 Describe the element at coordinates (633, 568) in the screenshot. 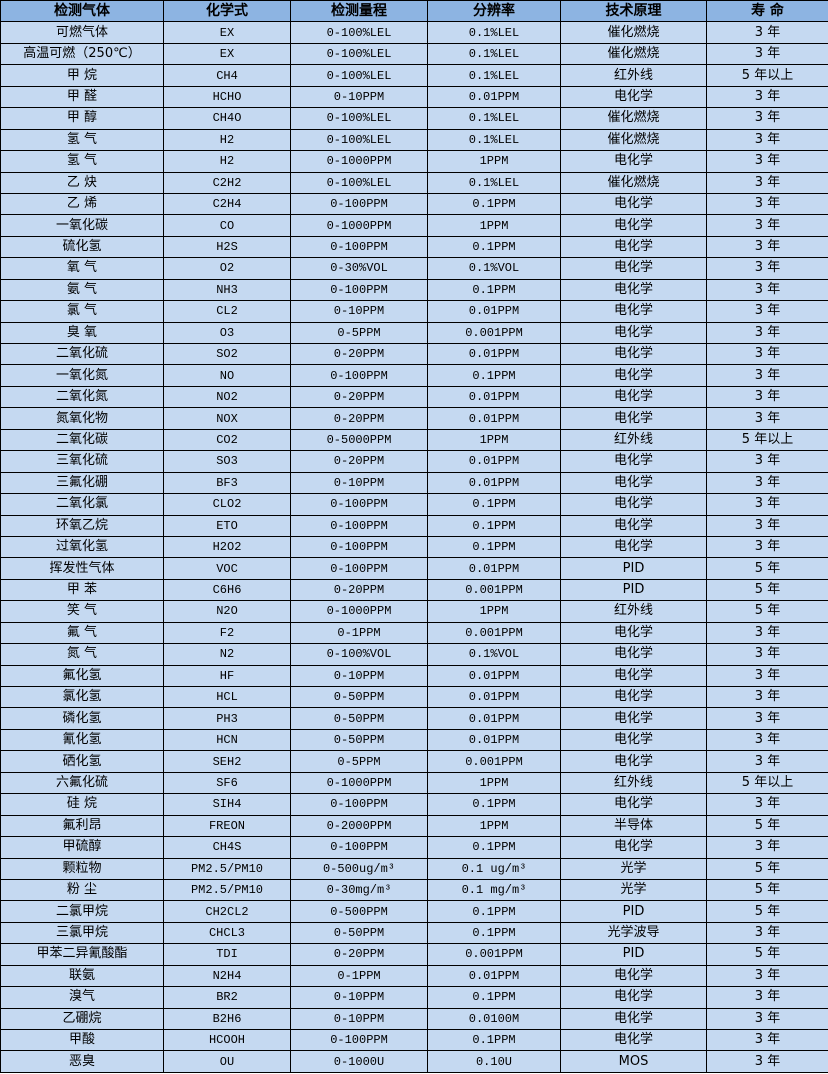

I see `cell-principle: PID` at that location.